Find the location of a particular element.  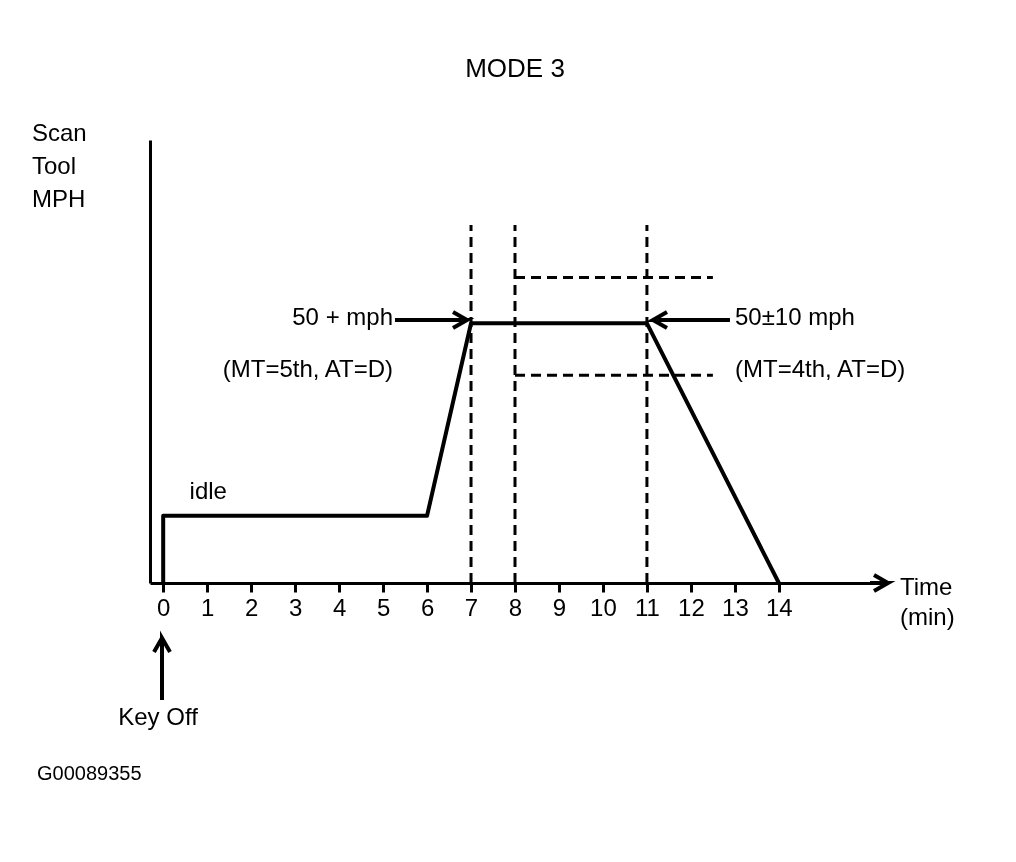

annotation: 50±10 mph (MT=4th, AT=D) is located at coordinates (820, 342).